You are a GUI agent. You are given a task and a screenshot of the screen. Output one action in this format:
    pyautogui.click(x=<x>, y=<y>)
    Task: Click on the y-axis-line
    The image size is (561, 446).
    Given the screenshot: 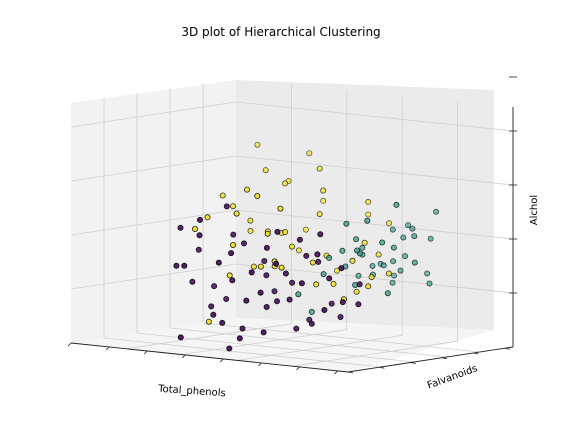 What is the action you would take?
    pyautogui.click(x=430, y=359)
    